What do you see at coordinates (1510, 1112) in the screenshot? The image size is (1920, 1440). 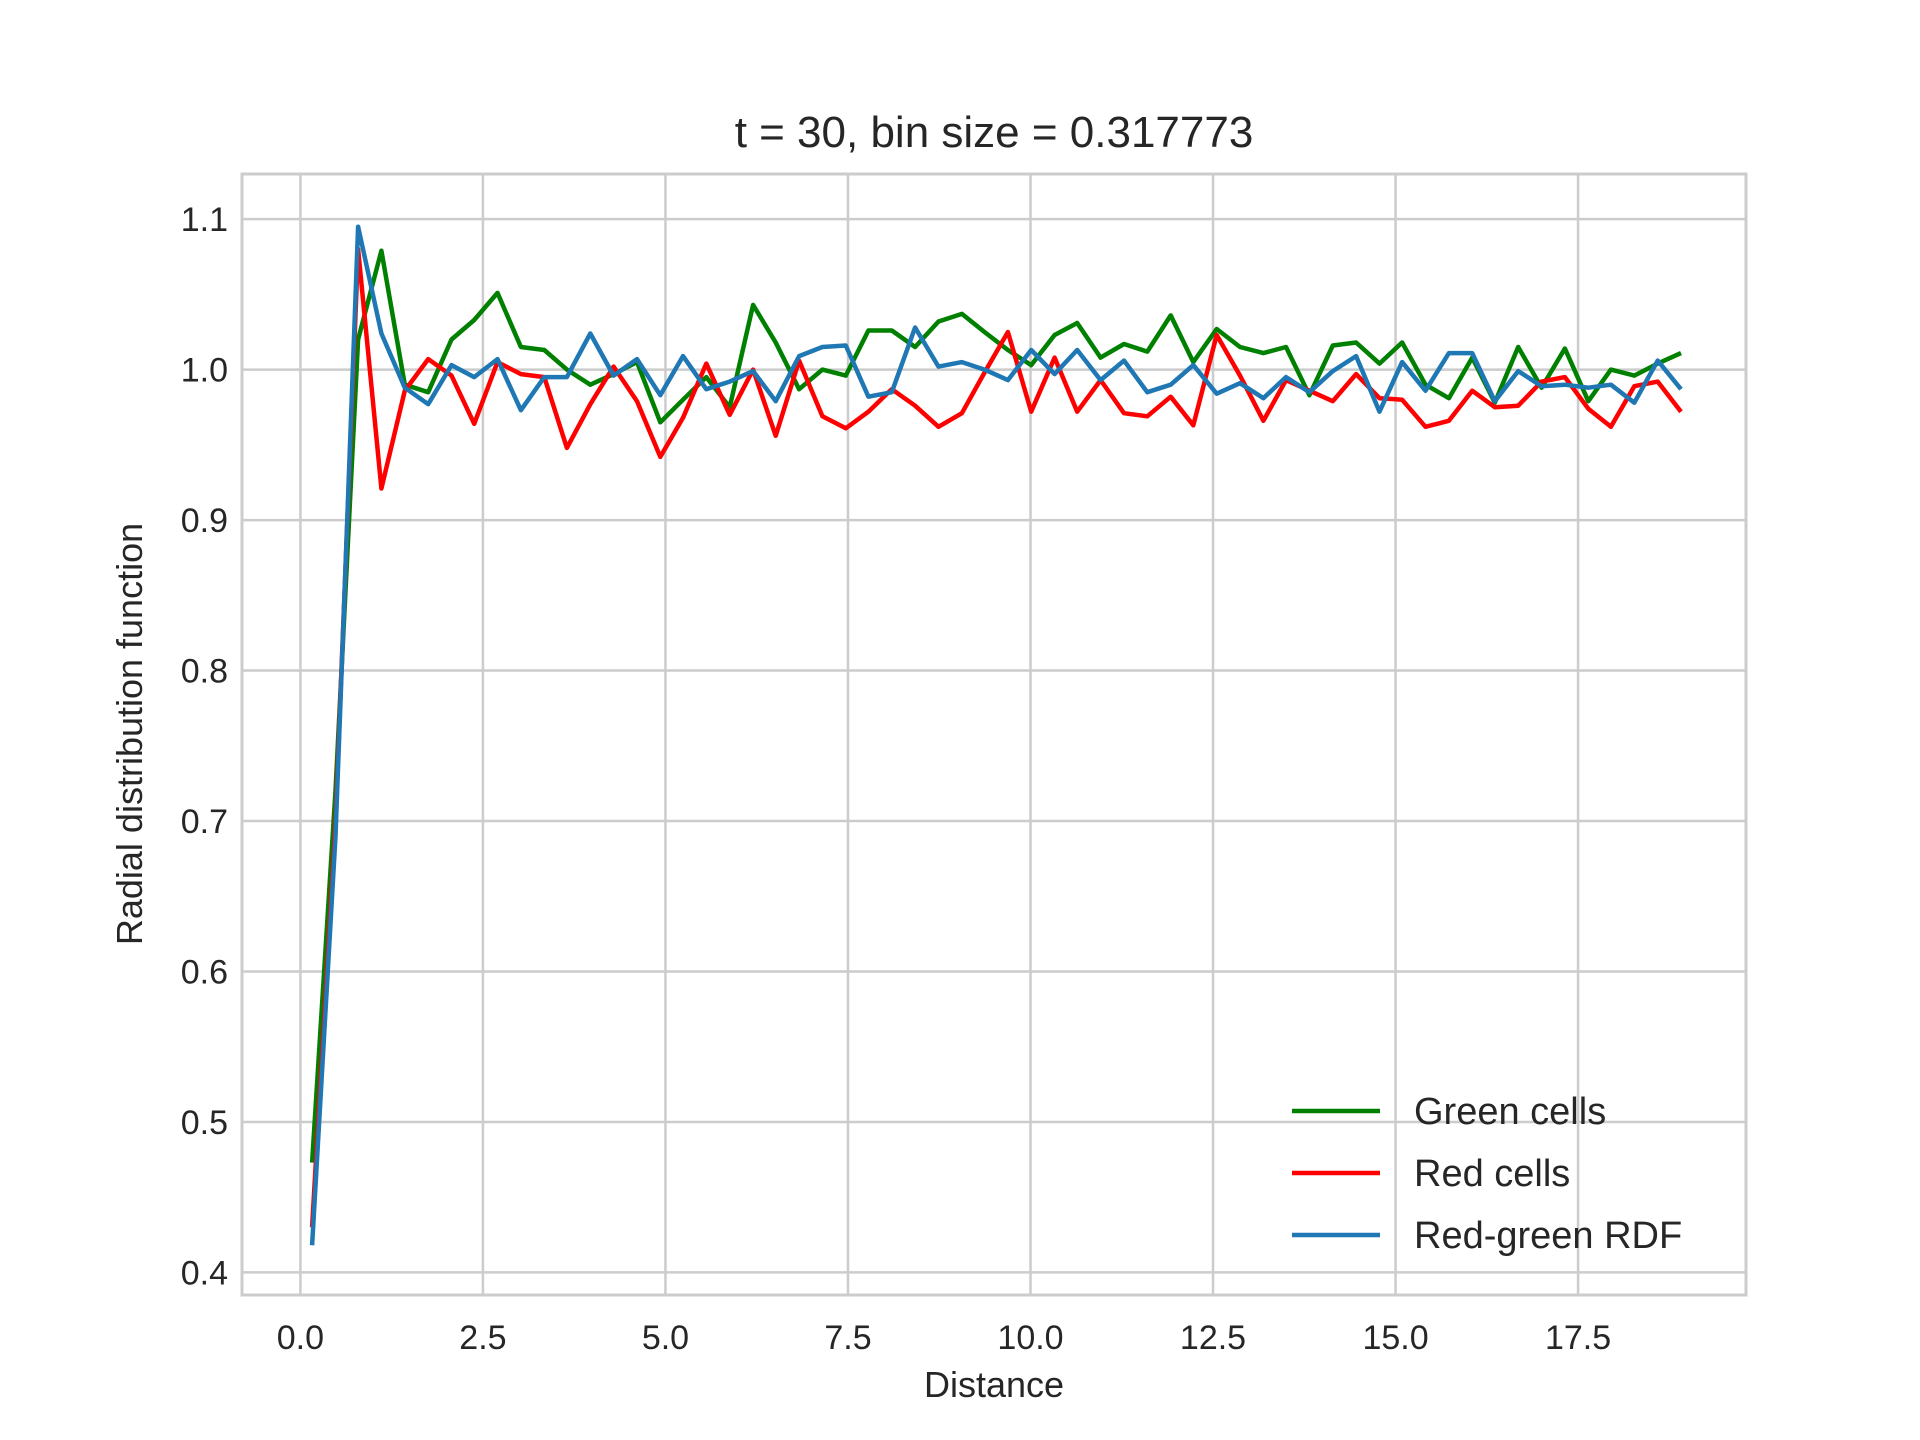 I see `legend-label: Green cells` at bounding box center [1510, 1112].